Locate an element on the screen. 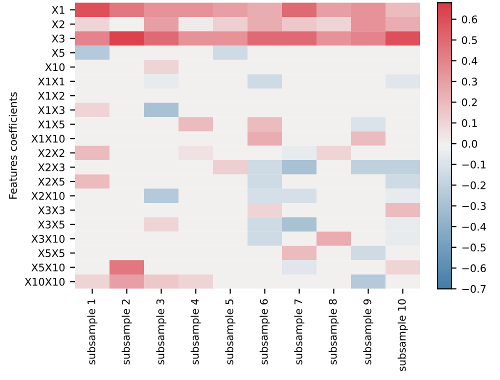 This screenshot has height=380, width=500. x-tick-label: subsample 1 is located at coordinates (92, 331).